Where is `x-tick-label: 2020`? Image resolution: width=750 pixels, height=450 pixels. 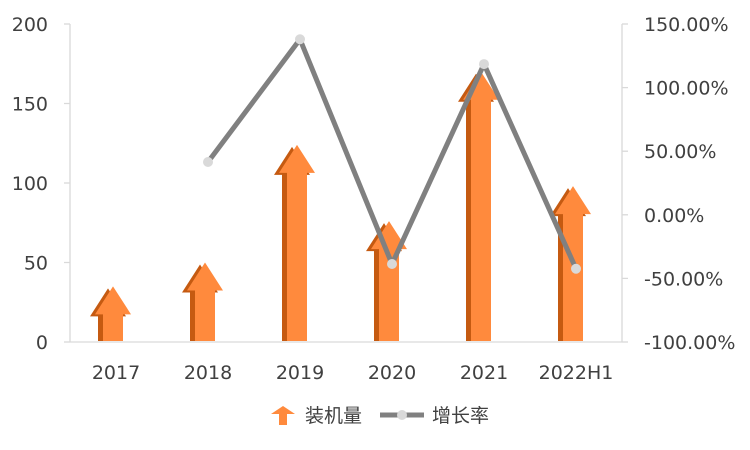 x-tick-label: 2020 is located at coordinates (392, 373).